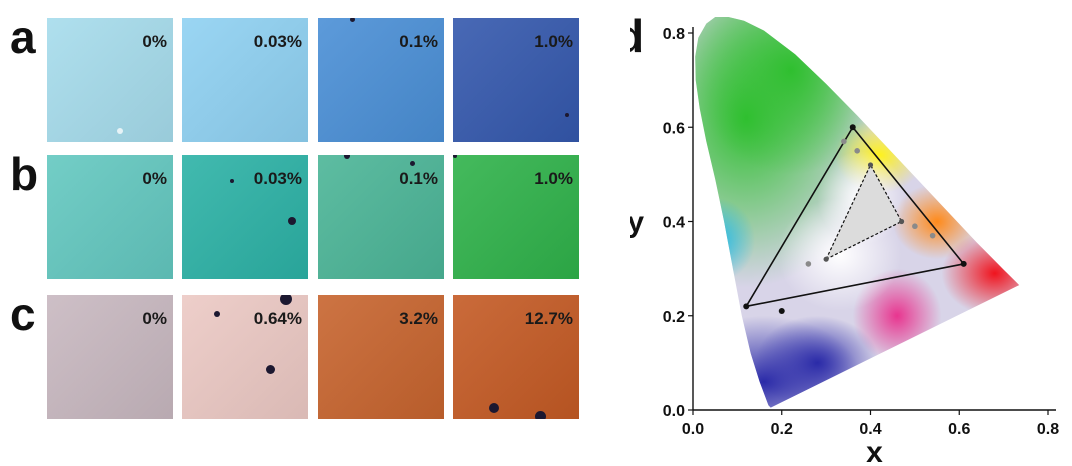  What do you see at coordinates (245, 80) in the screenshot?
I see `sample-tile-a-2: 0.03%` at bounding box center [245, 80].